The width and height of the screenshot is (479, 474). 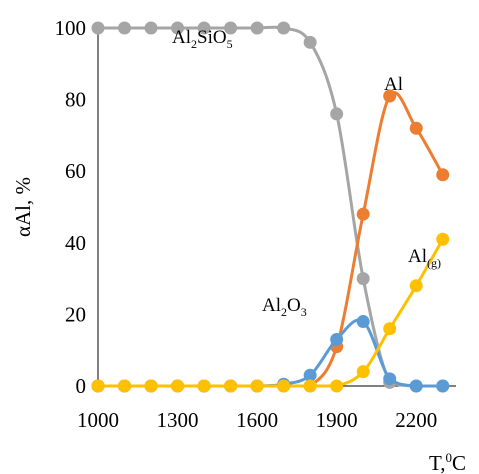 I want to click on series-label-al-g: Al(g), so click(x=424, y=258).